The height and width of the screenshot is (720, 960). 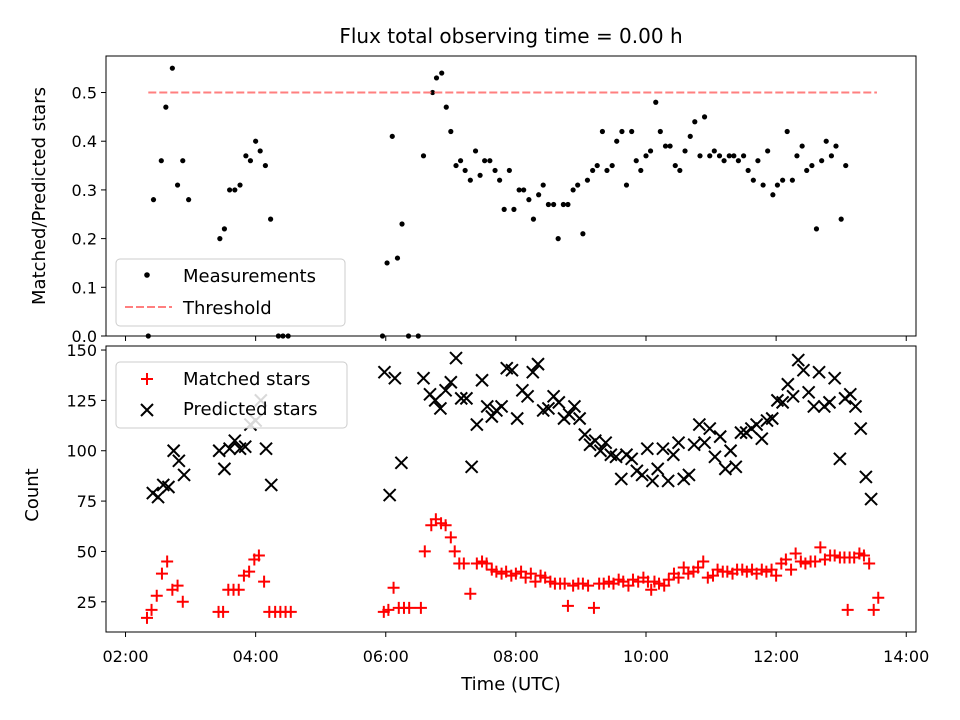 What do you see at coordinates (84, 190) in the screenshot?
I see `y-tick-label: 0.3` at bounding box center [84, 190].